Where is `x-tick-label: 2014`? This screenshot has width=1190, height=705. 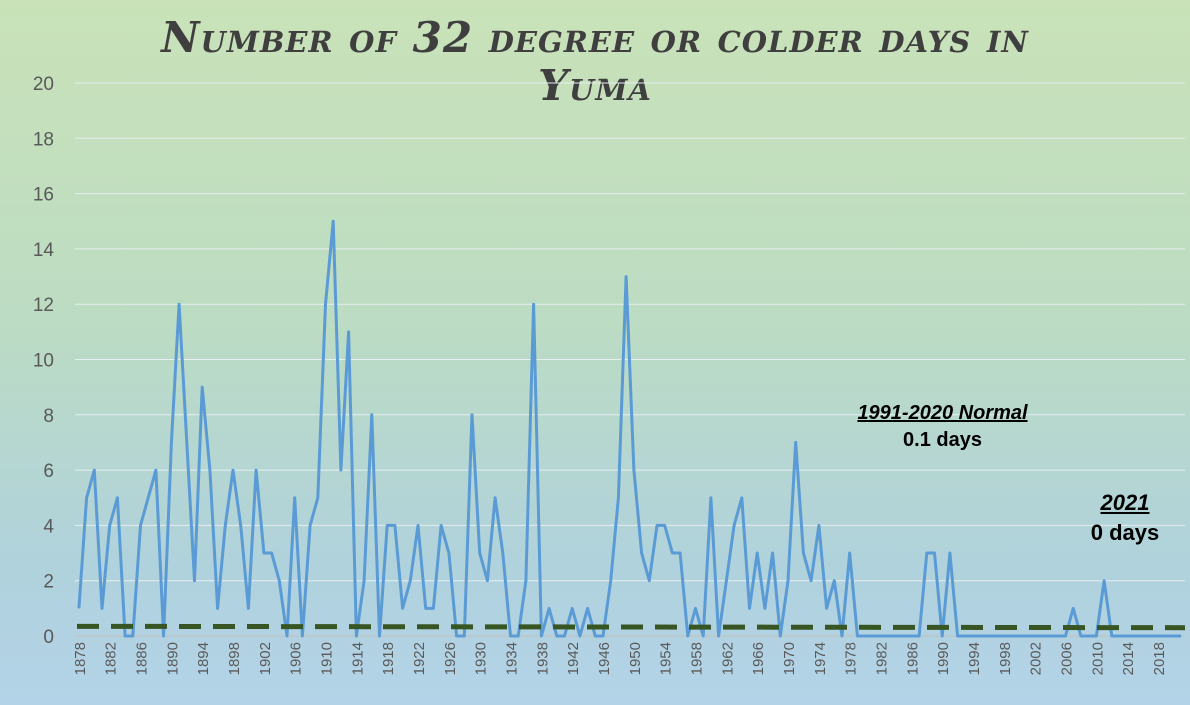 x-tick-label: 2014 is located at coordinates (1128, 658).